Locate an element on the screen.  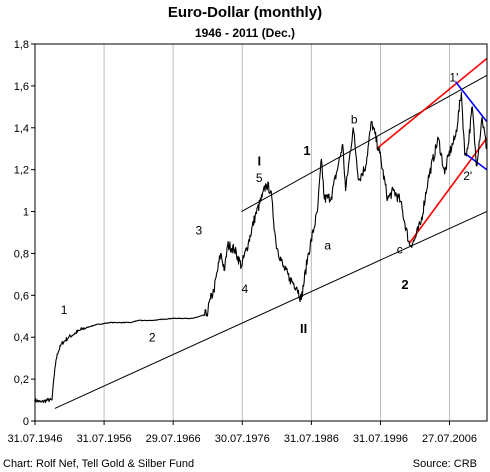
y-tick-label: 1,8 is located at coordinates (21, 45).